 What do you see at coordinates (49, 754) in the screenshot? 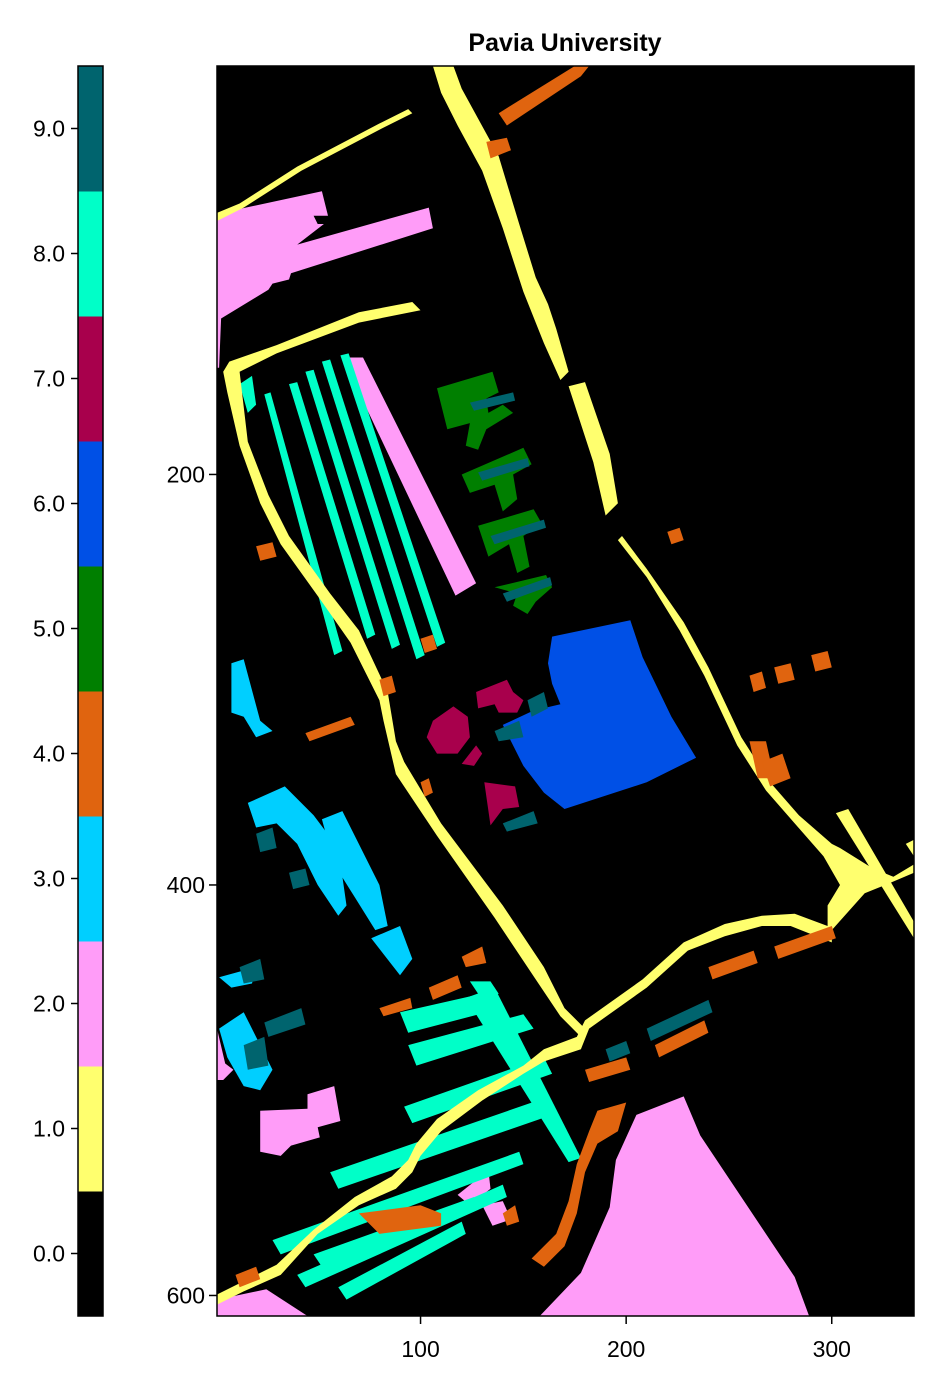
I see `colorbar-tick-label-4: 4.0` at bounding box center [49, 754].